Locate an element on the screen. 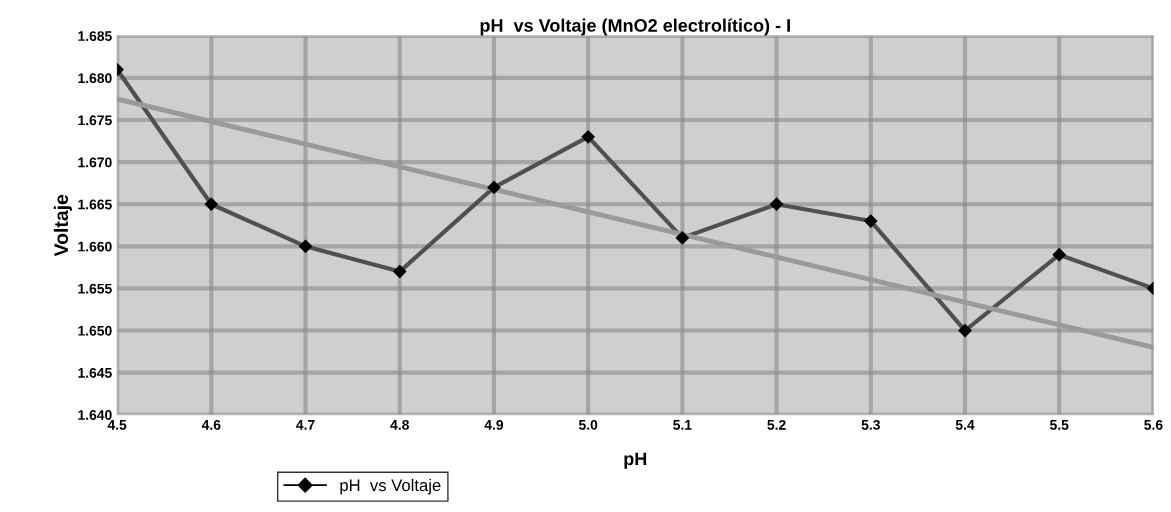 The width and height of the screenshot is (1171, 512). legend-label: pH vs Voltaje is located at coordinates (390, 486).